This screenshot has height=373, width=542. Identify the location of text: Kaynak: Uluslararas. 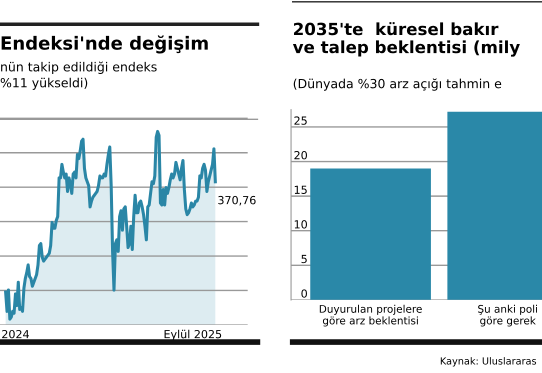
(488, 362).